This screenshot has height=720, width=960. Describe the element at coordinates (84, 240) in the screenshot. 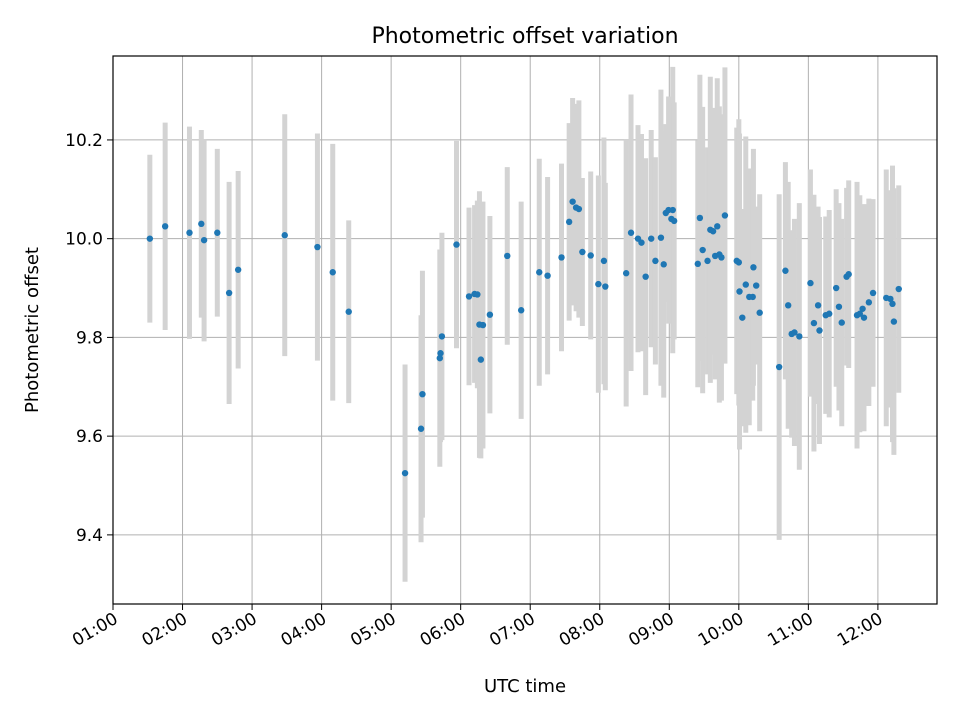

I see `y-tick-label: 10.0` at that location.